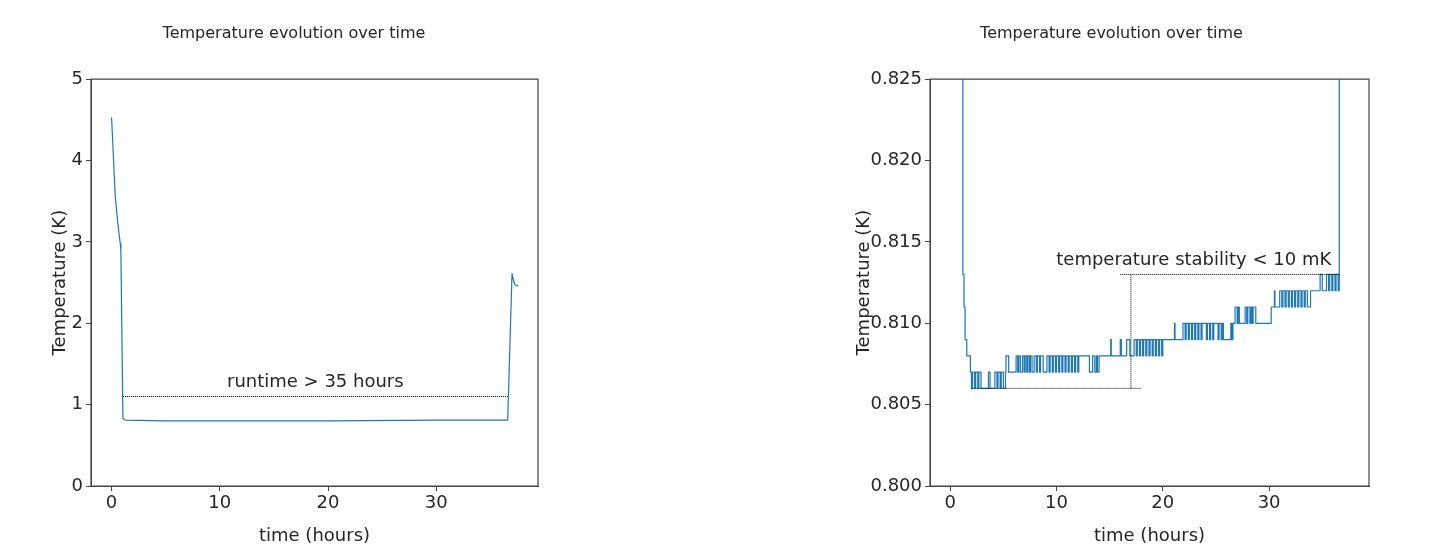  What do you see at coordinates (77, 77) in the screenshot?
I see `y-tick-label: 5` at bounding box center [77, 77].